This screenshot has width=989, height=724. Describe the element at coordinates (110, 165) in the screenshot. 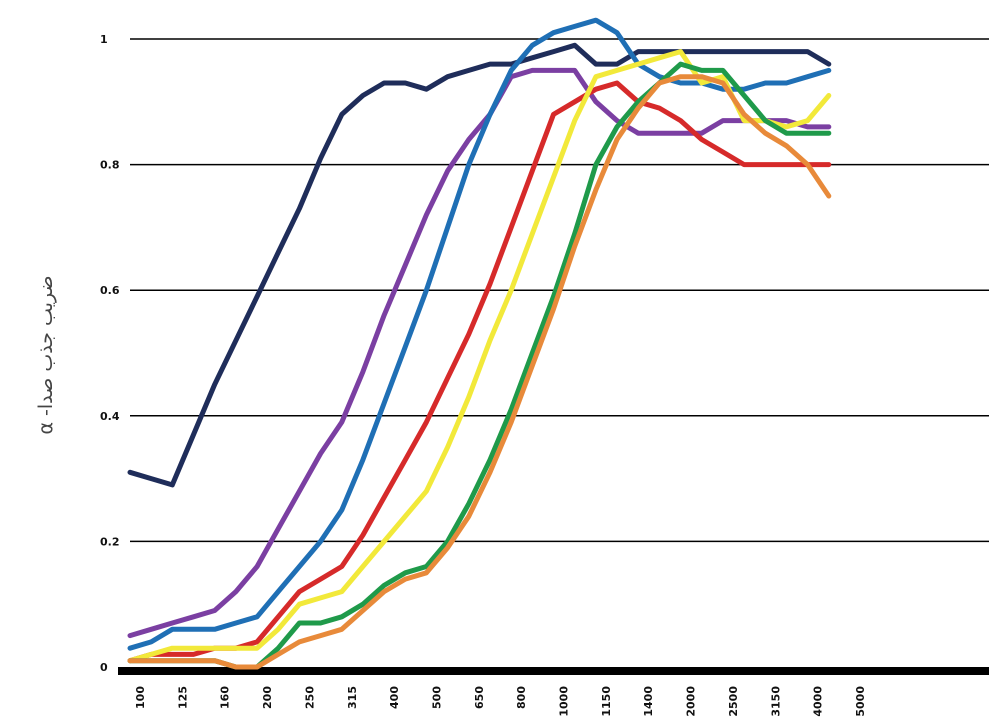

I see `y-tick-label: 0.8` at that location.